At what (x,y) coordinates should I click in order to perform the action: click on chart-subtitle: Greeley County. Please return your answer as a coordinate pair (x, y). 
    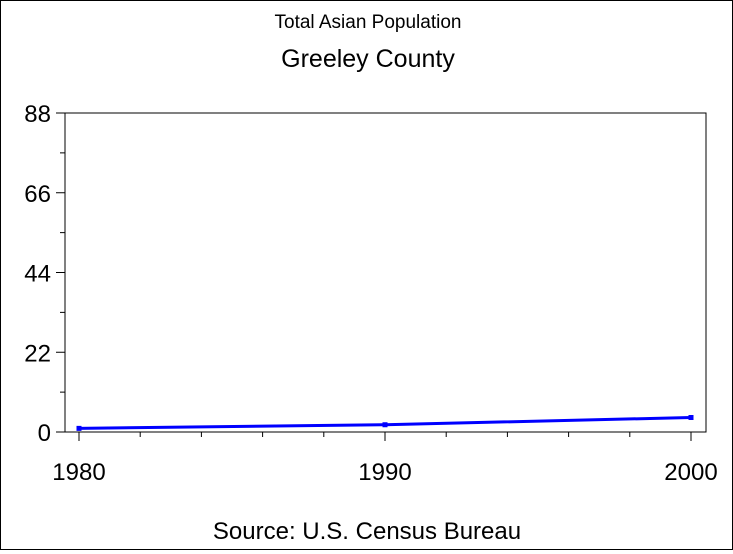
    Looking at the image, I should click on (368, 59).